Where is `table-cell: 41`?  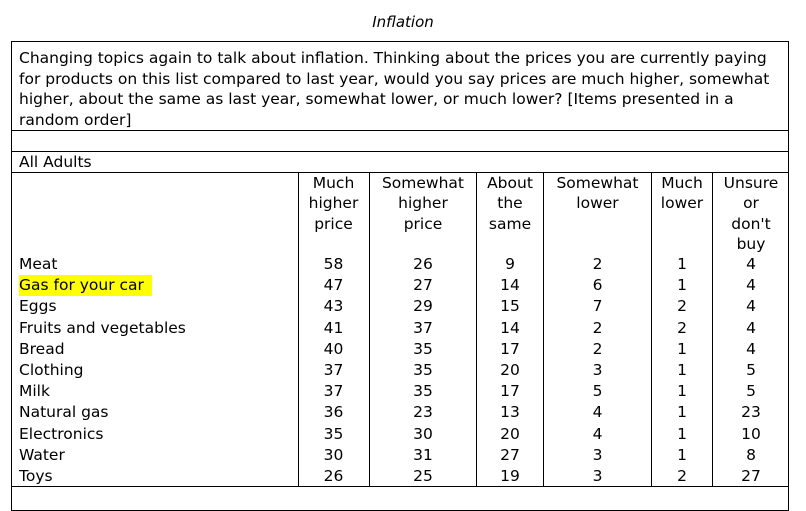
table-cell: 41 is located at coordinates (333, 327).